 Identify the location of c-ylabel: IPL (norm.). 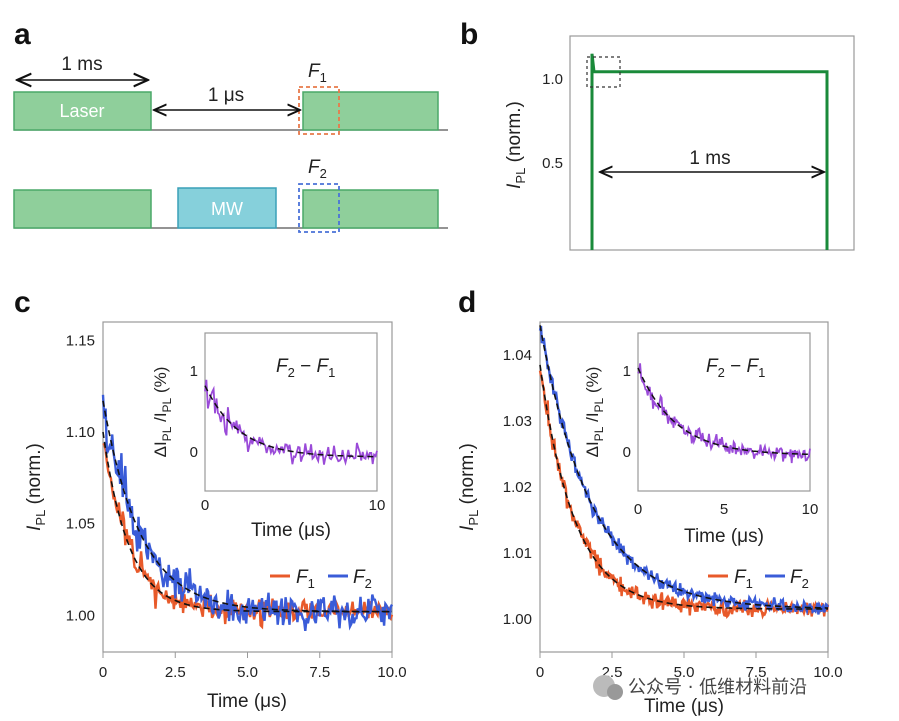
(36, 487).